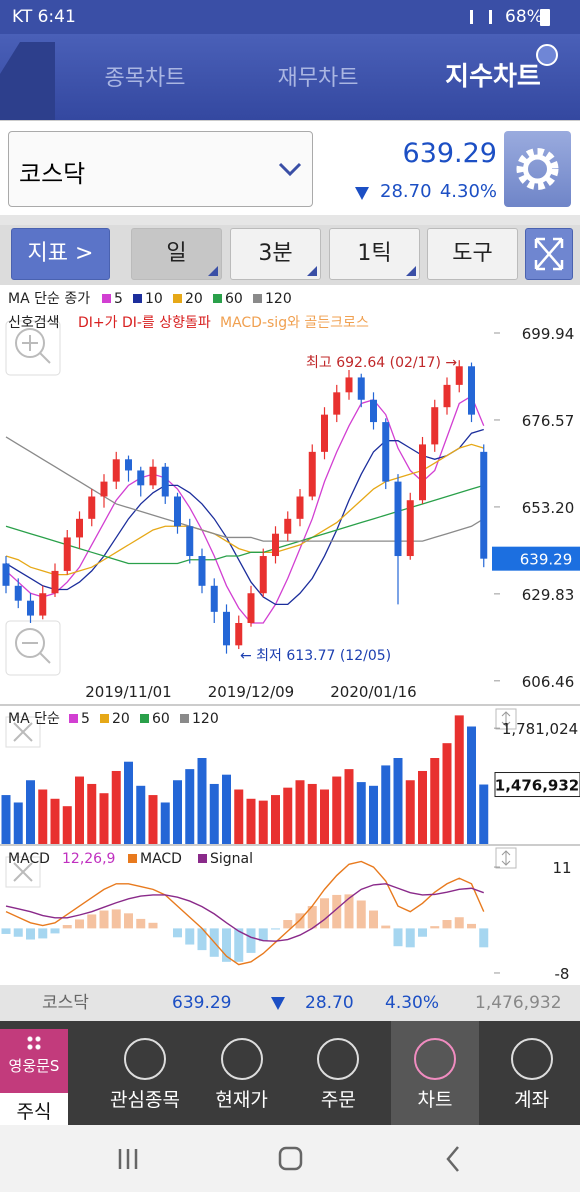  I want to click on bottom-nav: 영웅문S 주식 관심종목 현재가 주문 차트 계좌, so click(290, 1073).